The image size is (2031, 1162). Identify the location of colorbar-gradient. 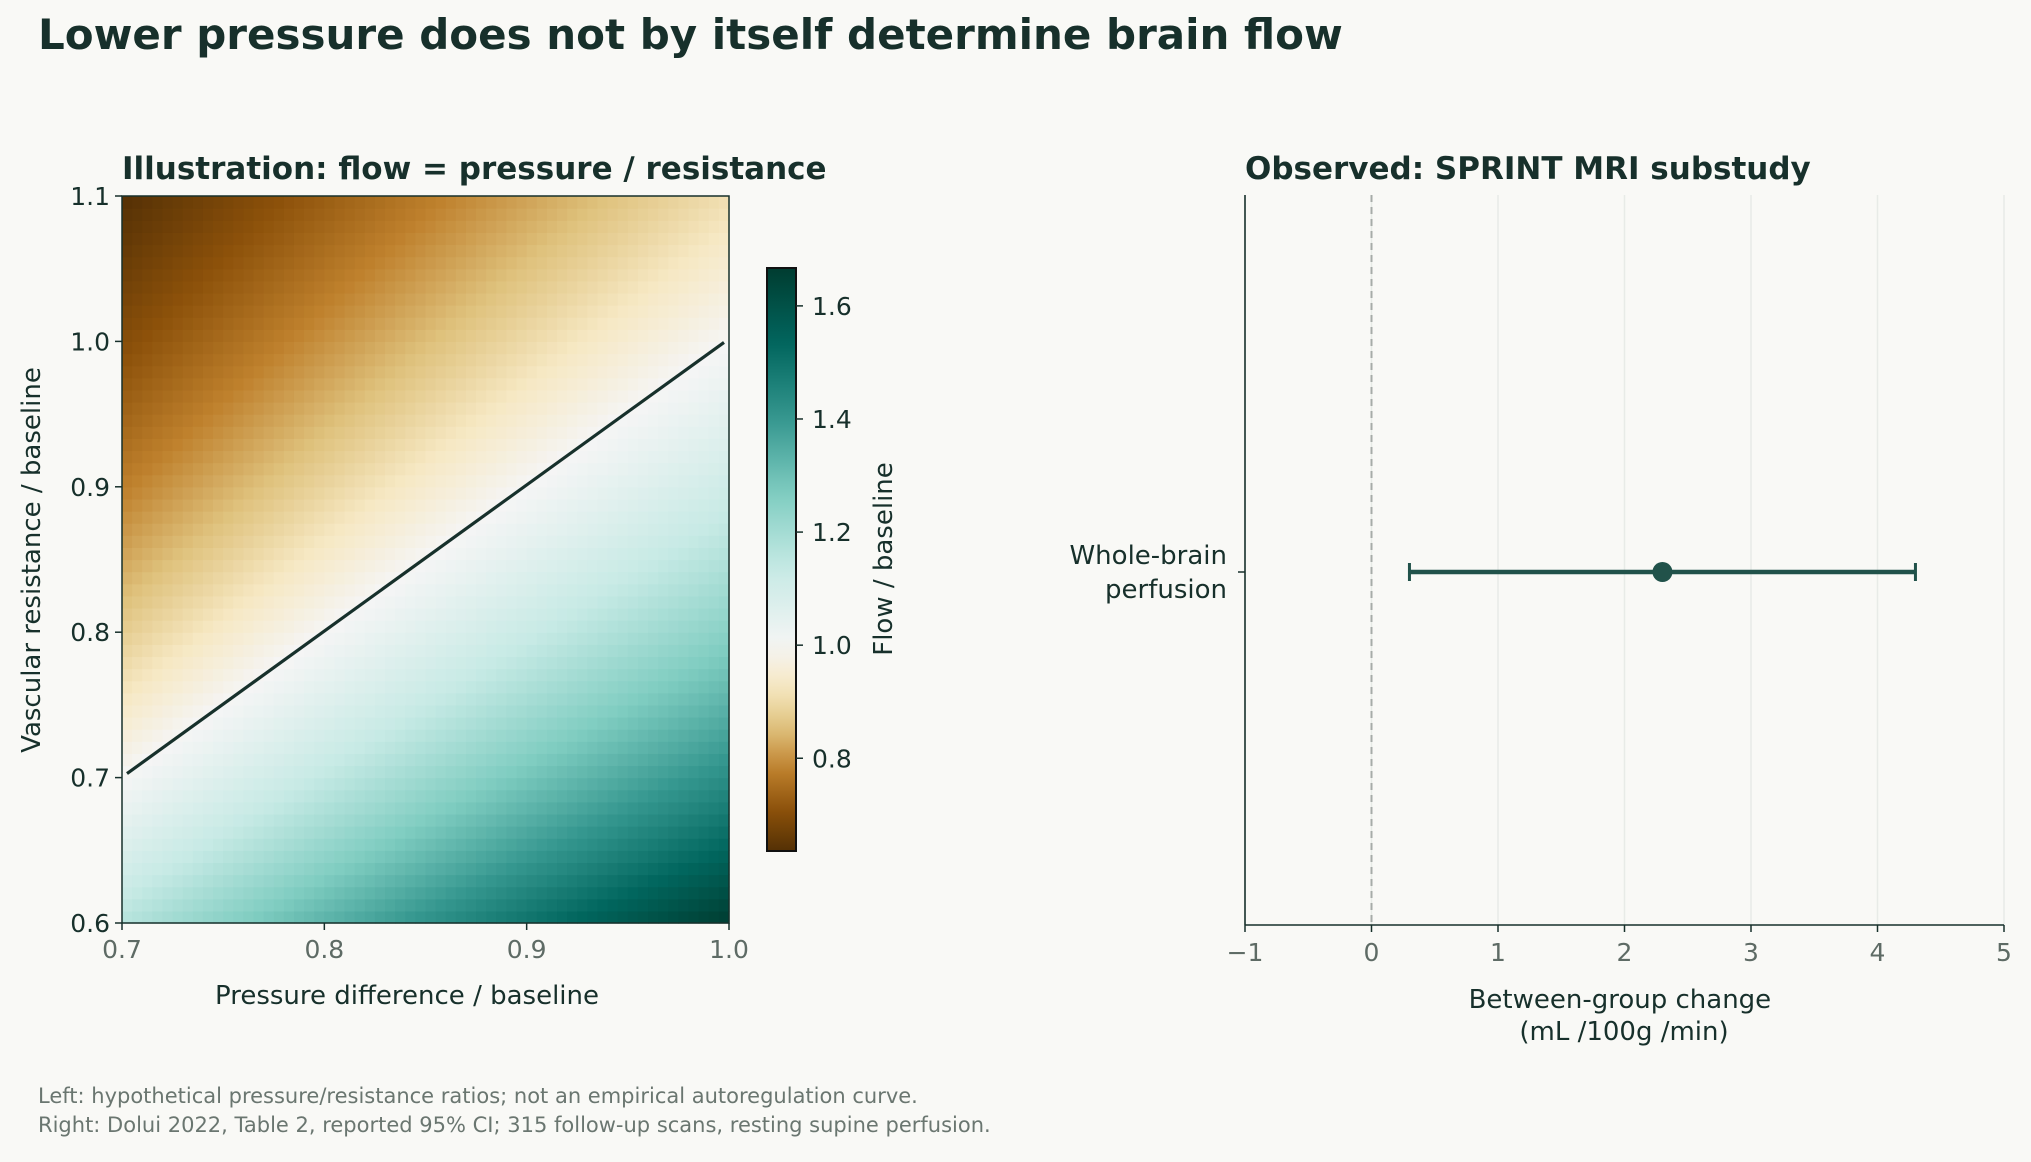
(781, 559).